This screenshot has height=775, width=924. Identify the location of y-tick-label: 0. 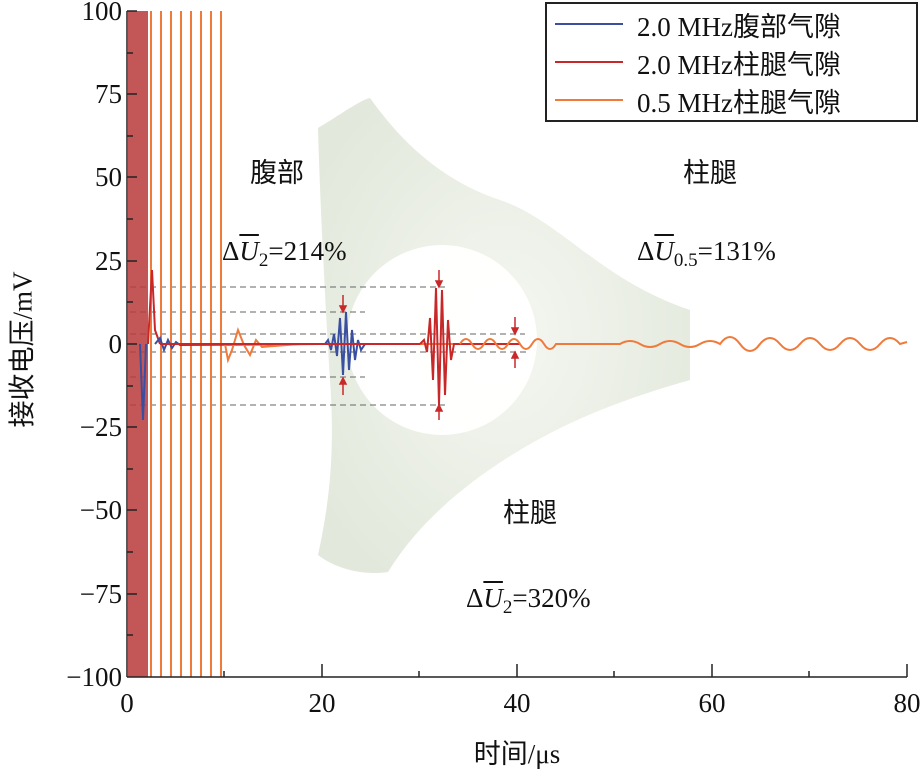
(115, 344).